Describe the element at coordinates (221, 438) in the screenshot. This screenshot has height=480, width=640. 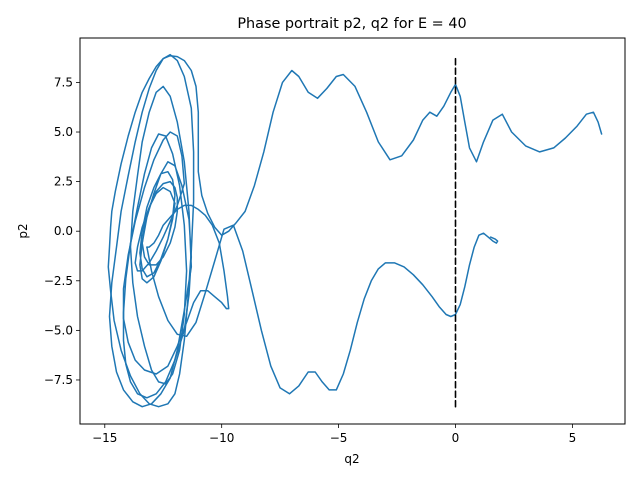
I see `x-tick-label: −10` at that location.